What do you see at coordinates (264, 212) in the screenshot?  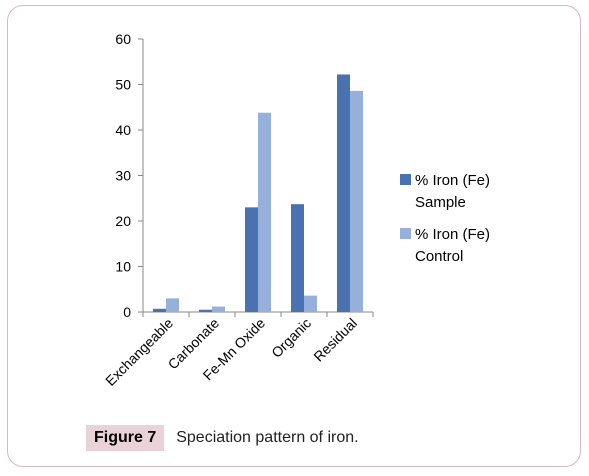 I see `bar-control-fe-mn-oxide` at bounding box center [264, 212].